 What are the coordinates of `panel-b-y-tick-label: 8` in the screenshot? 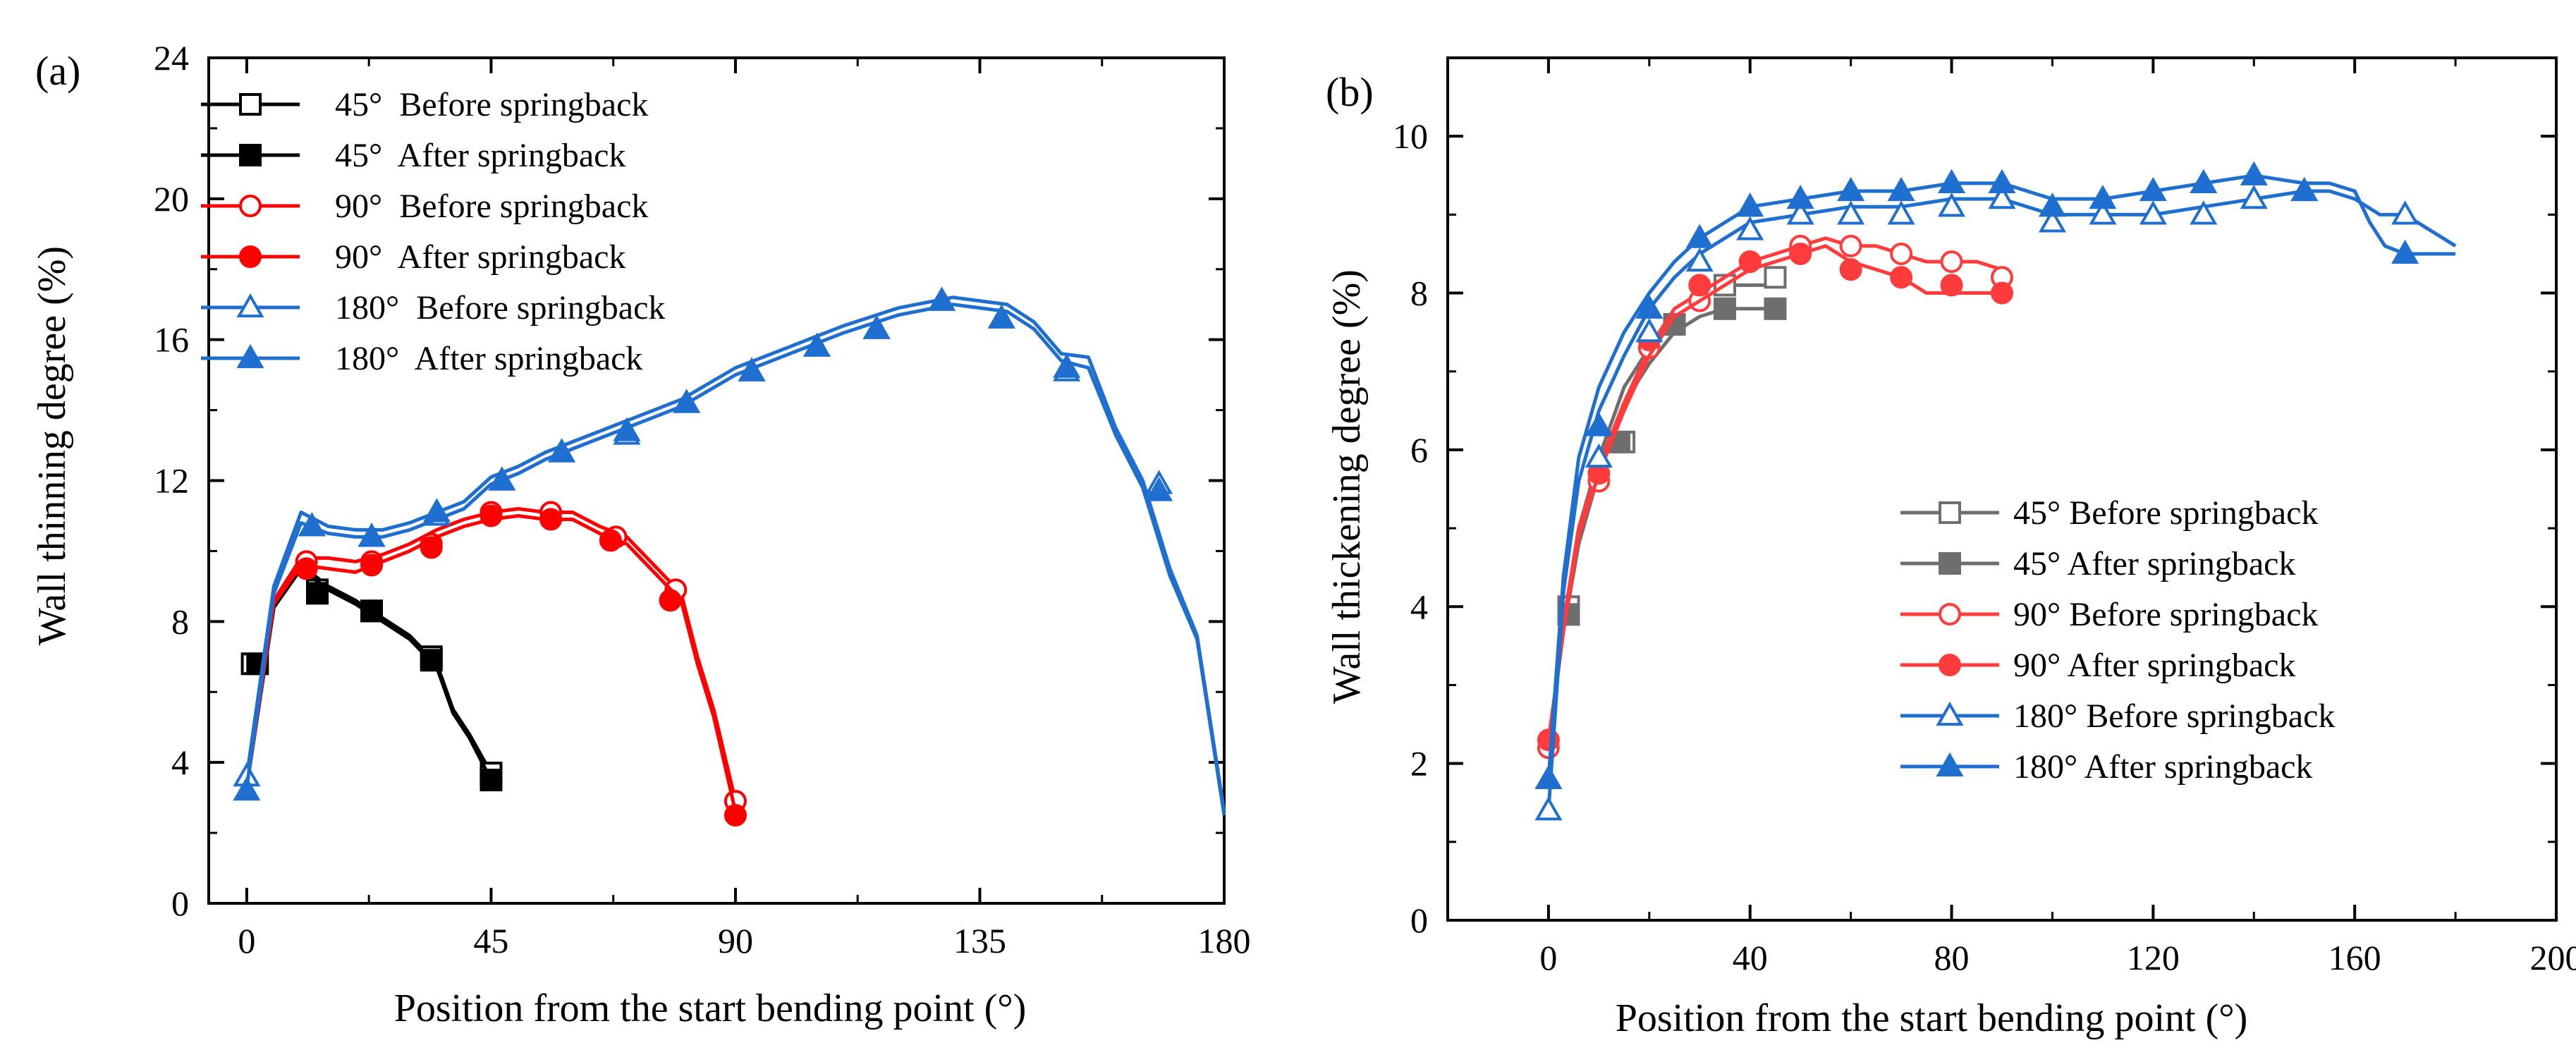 It's located at (1419, 293).